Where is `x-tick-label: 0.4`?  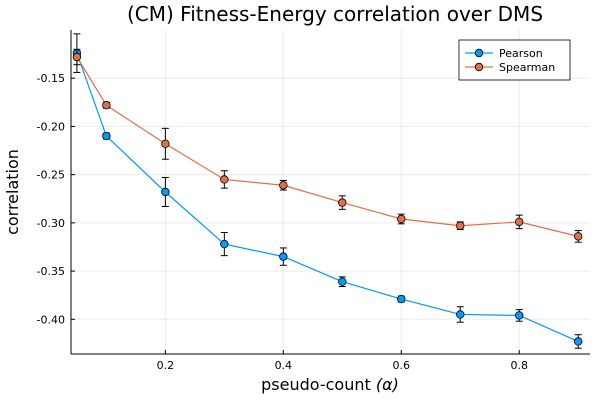
x-tick-label: 0.4 is located at coordinates (284, 365).